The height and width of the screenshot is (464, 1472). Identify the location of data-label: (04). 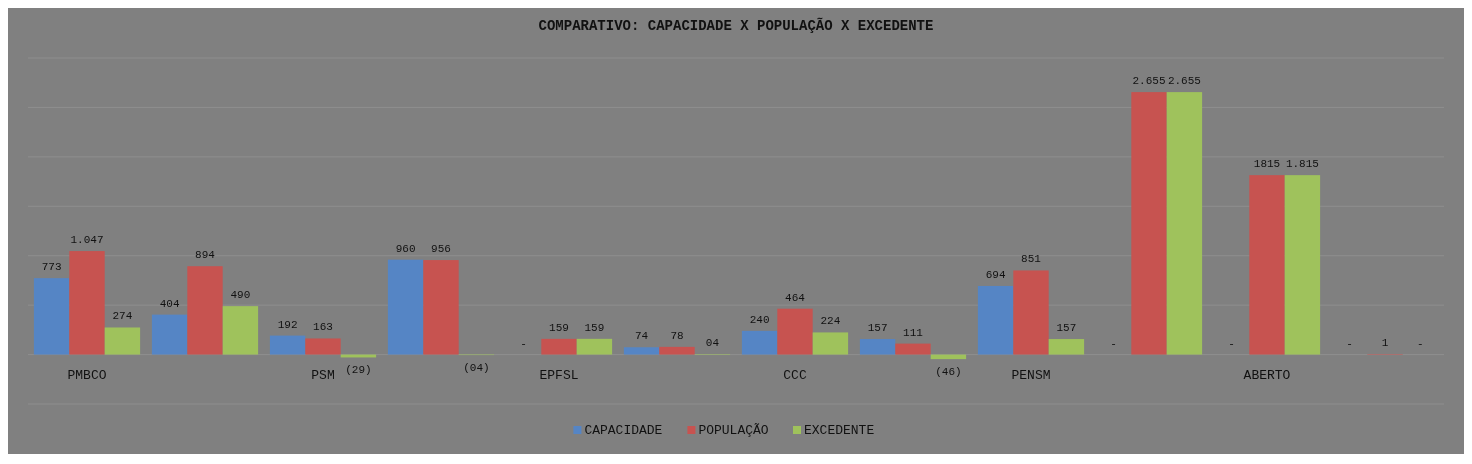
(476, 367).